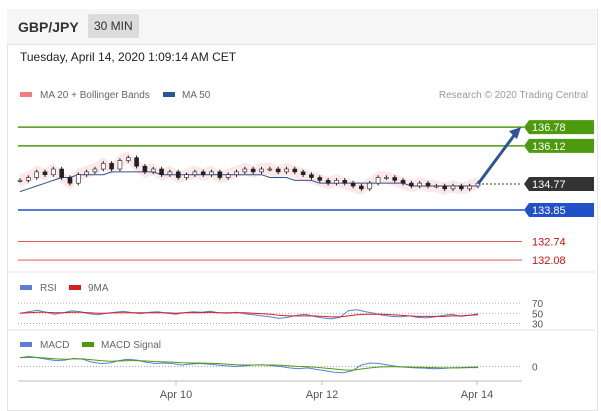 The height and width of the screenshot is (411, 601). Describe the element at coordinates (538, 304) in the screenshot. I see `rsi-tick-label-0: 70` at that location.